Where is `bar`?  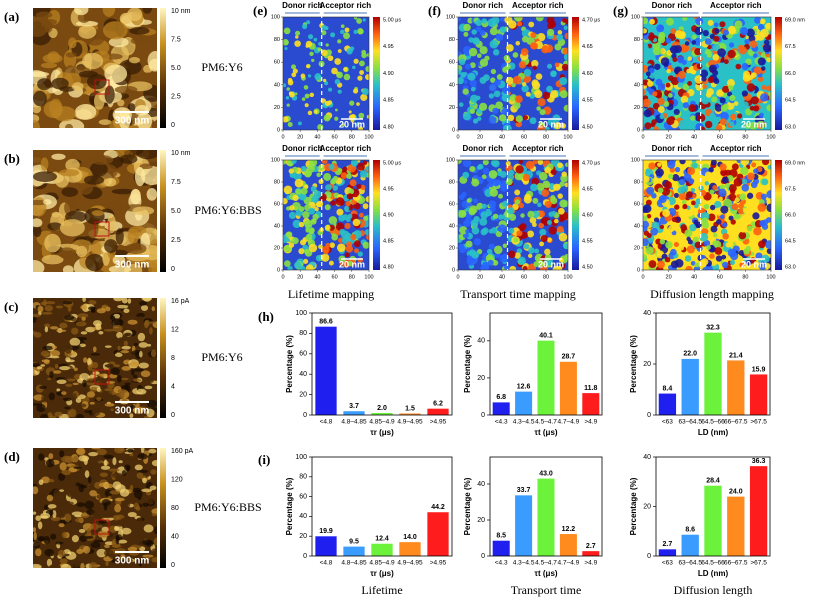
bar is located at coordinates (326, 370).